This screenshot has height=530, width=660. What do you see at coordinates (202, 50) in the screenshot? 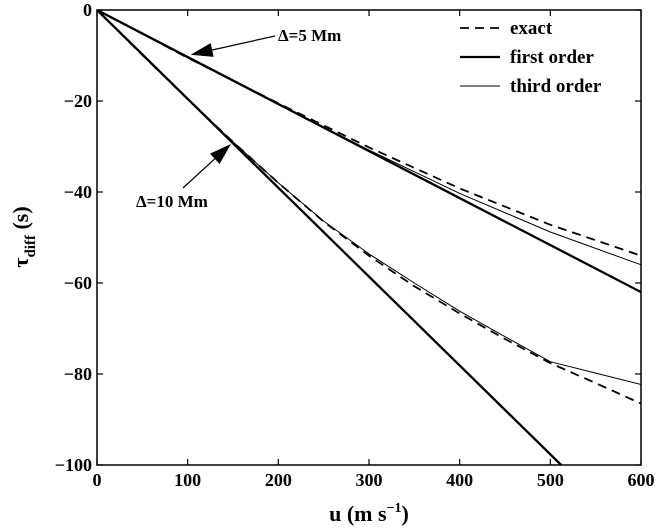
I see `annotation-arrow-delta5-head` at bounding box center [202, 50].